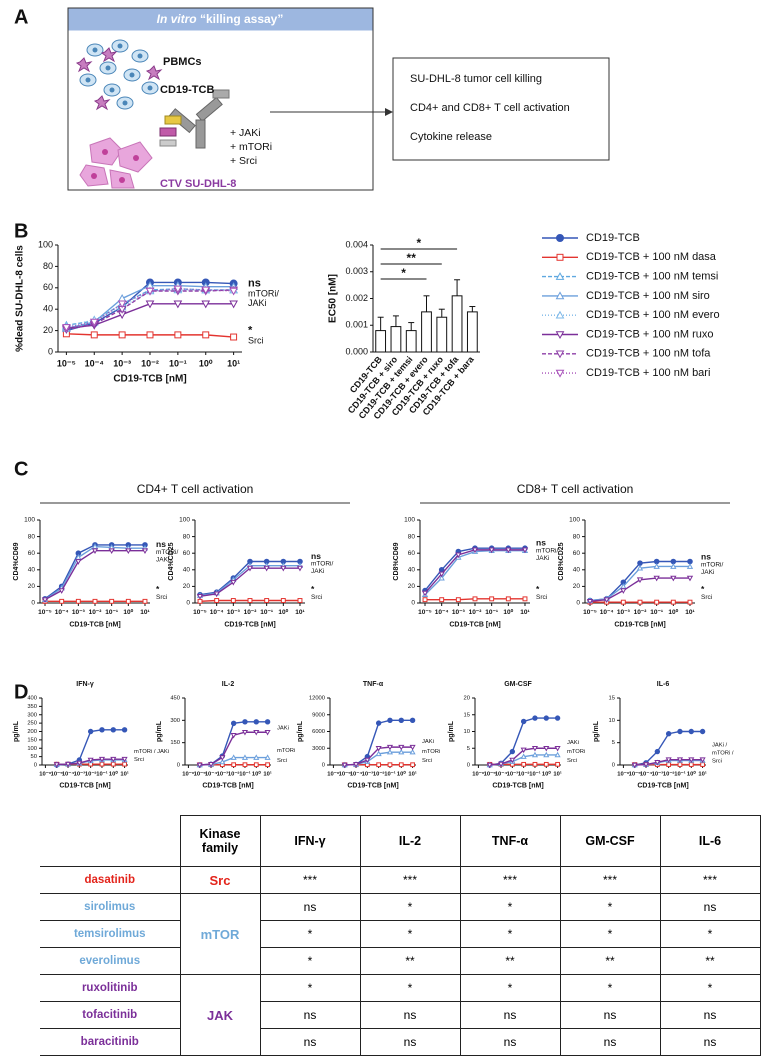  I want to click on y-tick-label: 80, so click(412, 536).